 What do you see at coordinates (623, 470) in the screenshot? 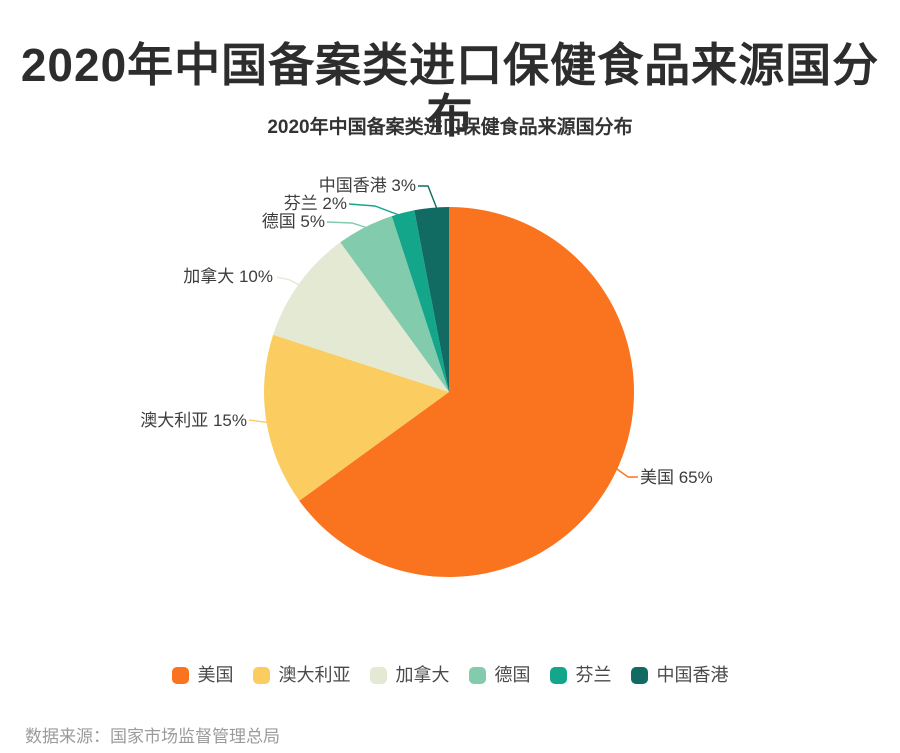
I see `leader-line-usa` at bounding box center [623, 470].